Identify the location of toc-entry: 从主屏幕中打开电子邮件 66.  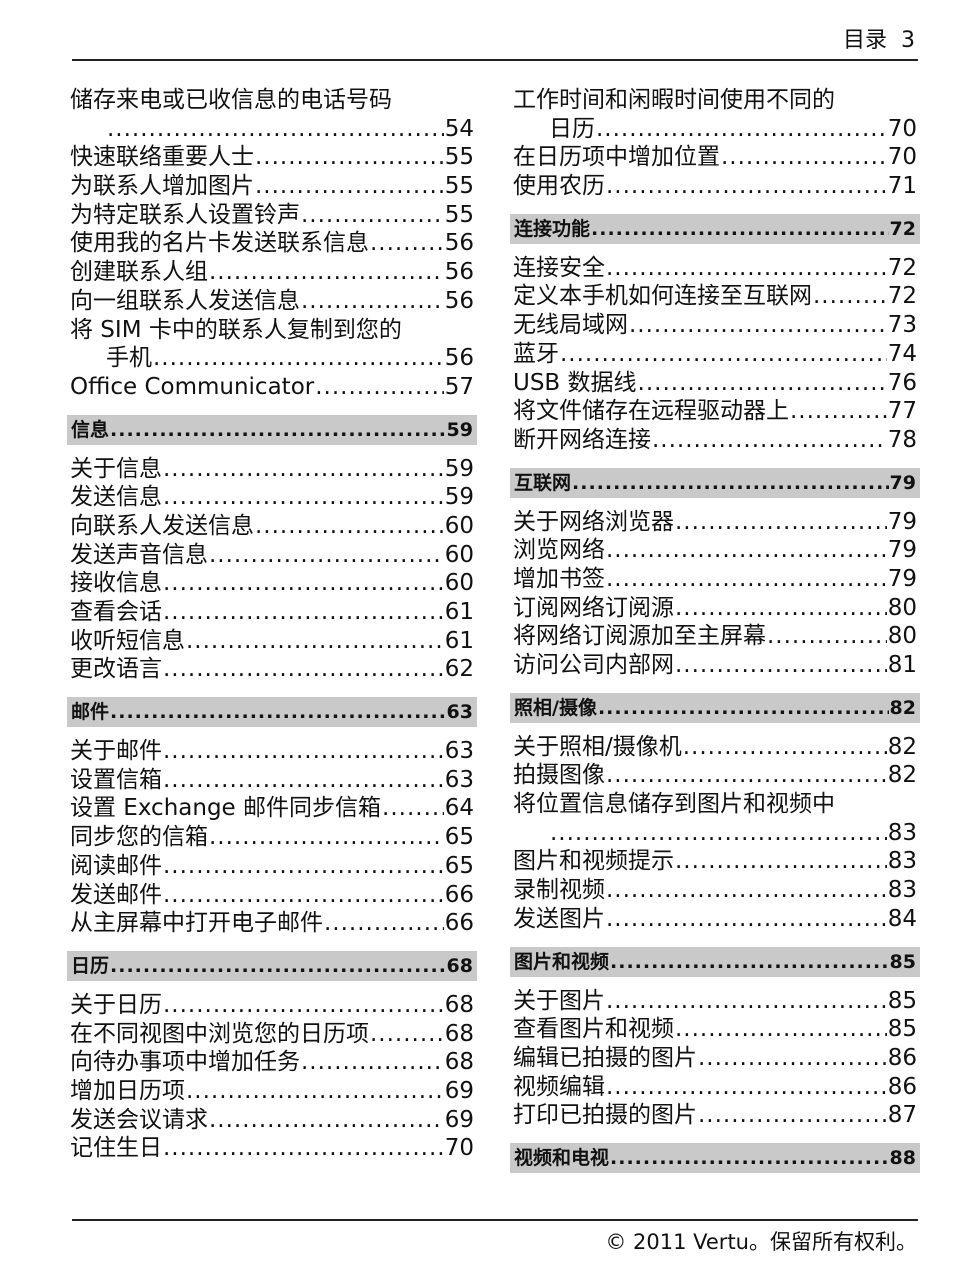
(272, 923).